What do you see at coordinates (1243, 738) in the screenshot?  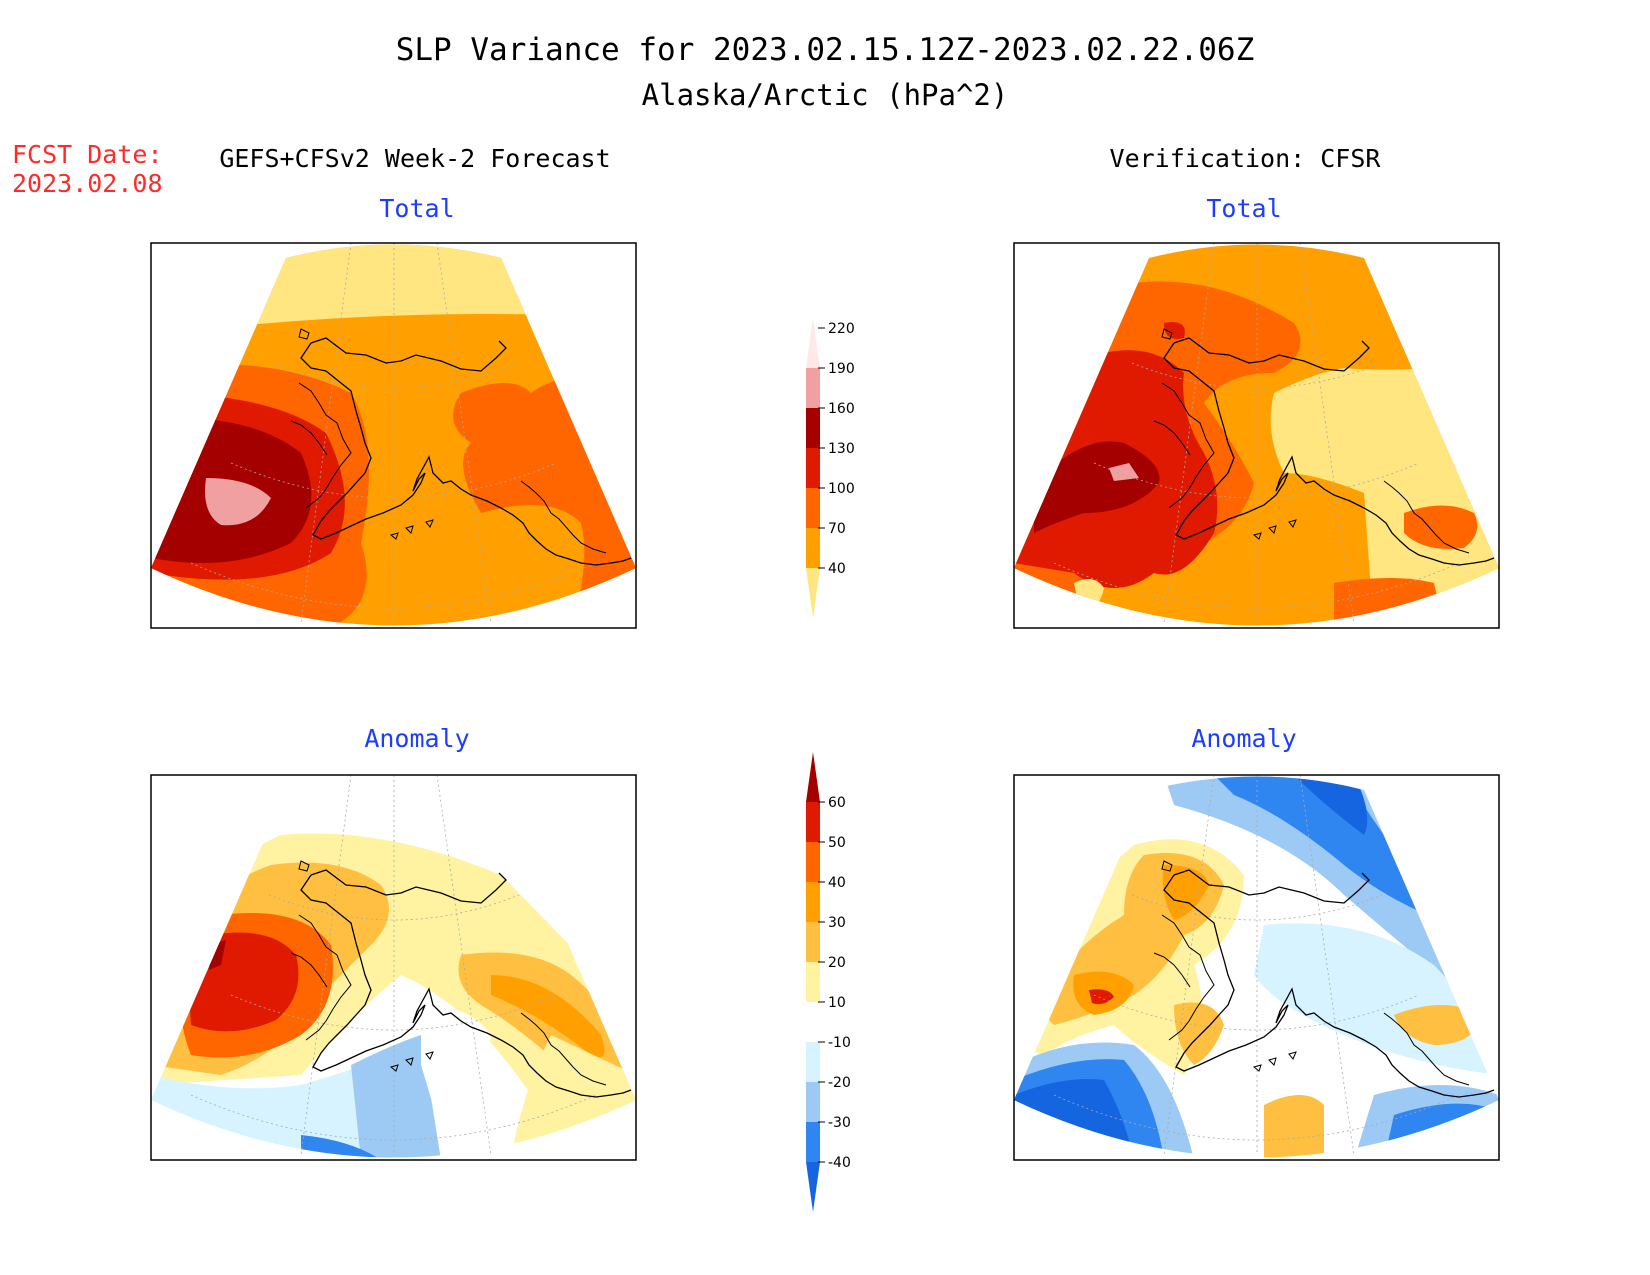 I see `verification-anomaly-title: Anomaly` at bounding box center [1243, 738].